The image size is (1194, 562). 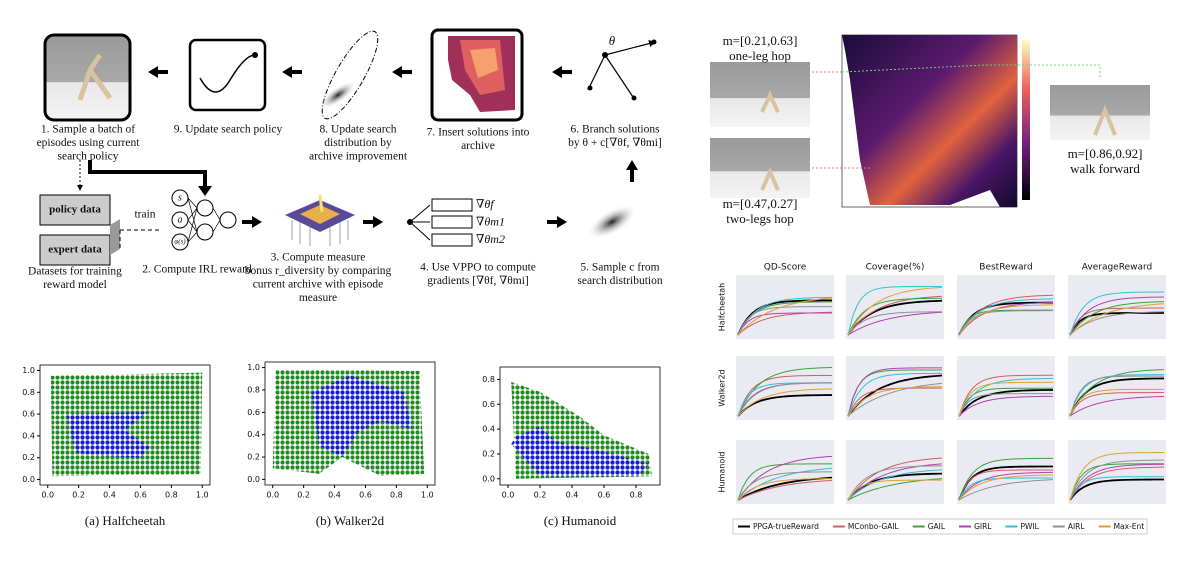 What do you see at coordinates (1005, 268) in the screenshot?
I see `column-title: BestReward` at bounding box center [1005, 268].